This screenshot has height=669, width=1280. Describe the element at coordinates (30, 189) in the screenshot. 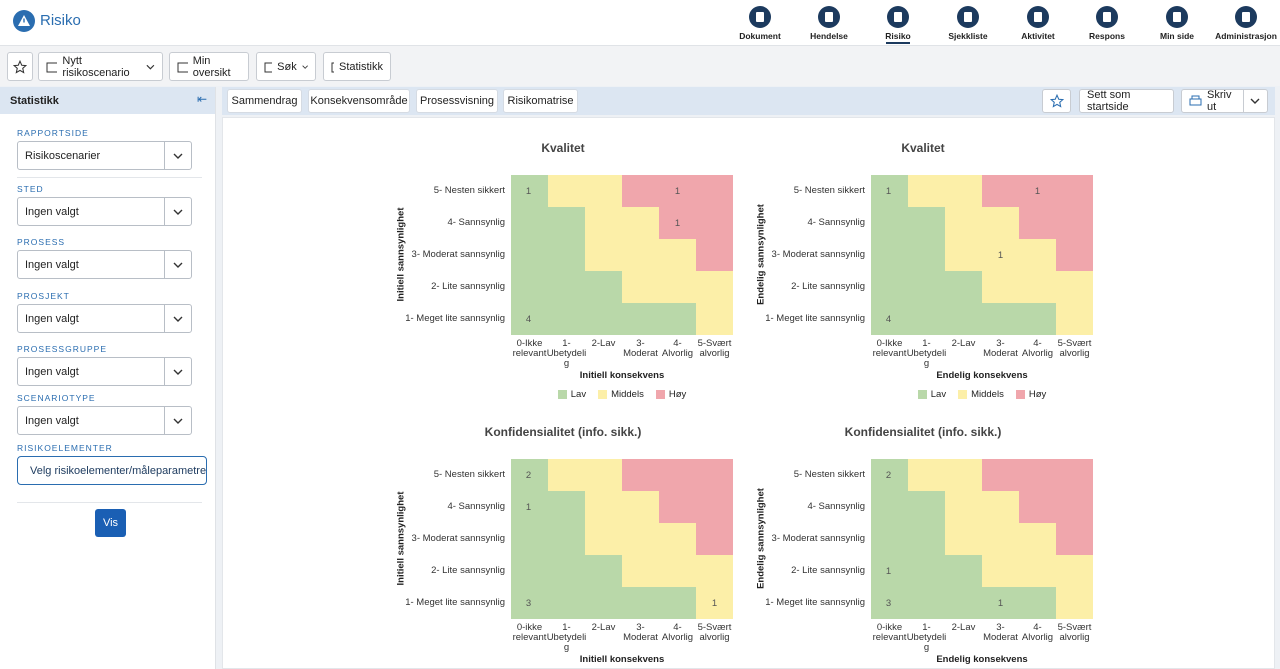

I see `filter-label: STED` at that location.